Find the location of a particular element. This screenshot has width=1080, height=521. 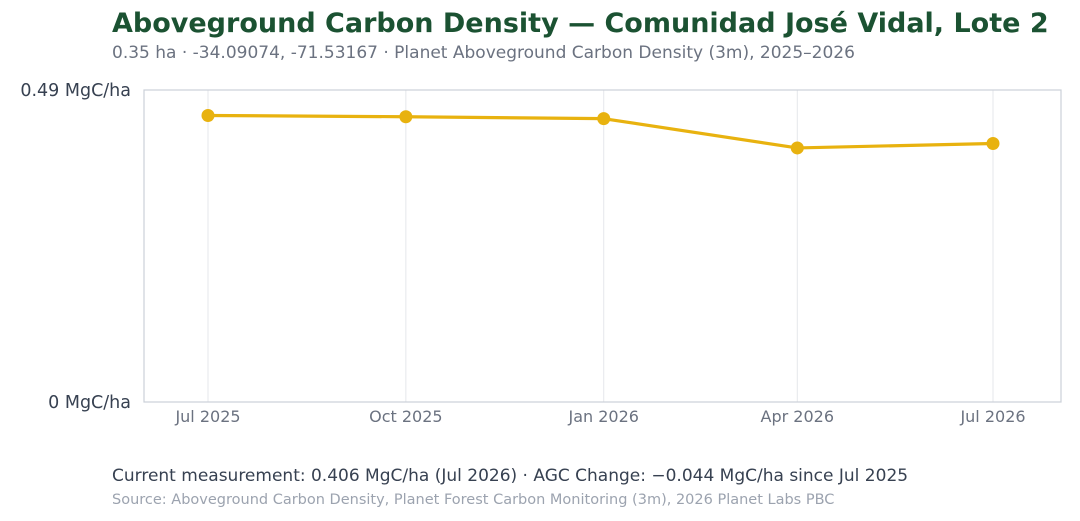

x-tick-label-1: Oct 2025 is located at coordinates (405, 416).